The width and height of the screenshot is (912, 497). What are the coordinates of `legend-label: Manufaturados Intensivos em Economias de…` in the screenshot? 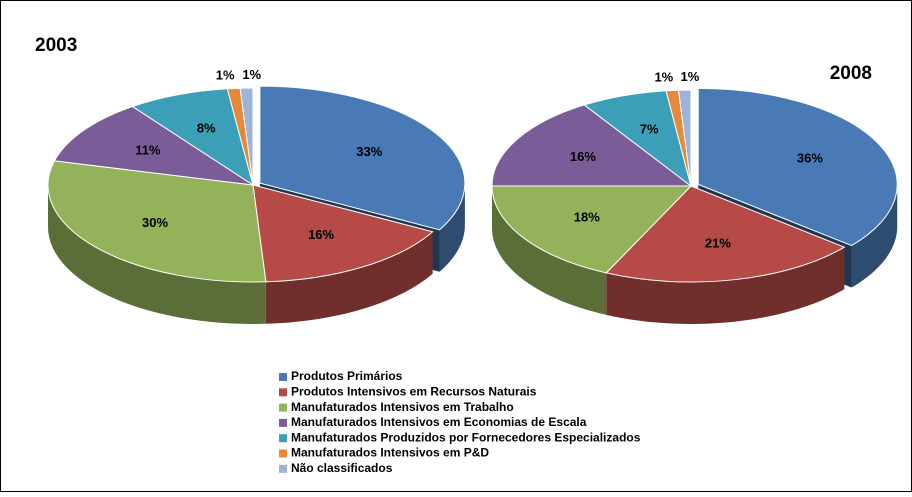 It's located at (439, 422).